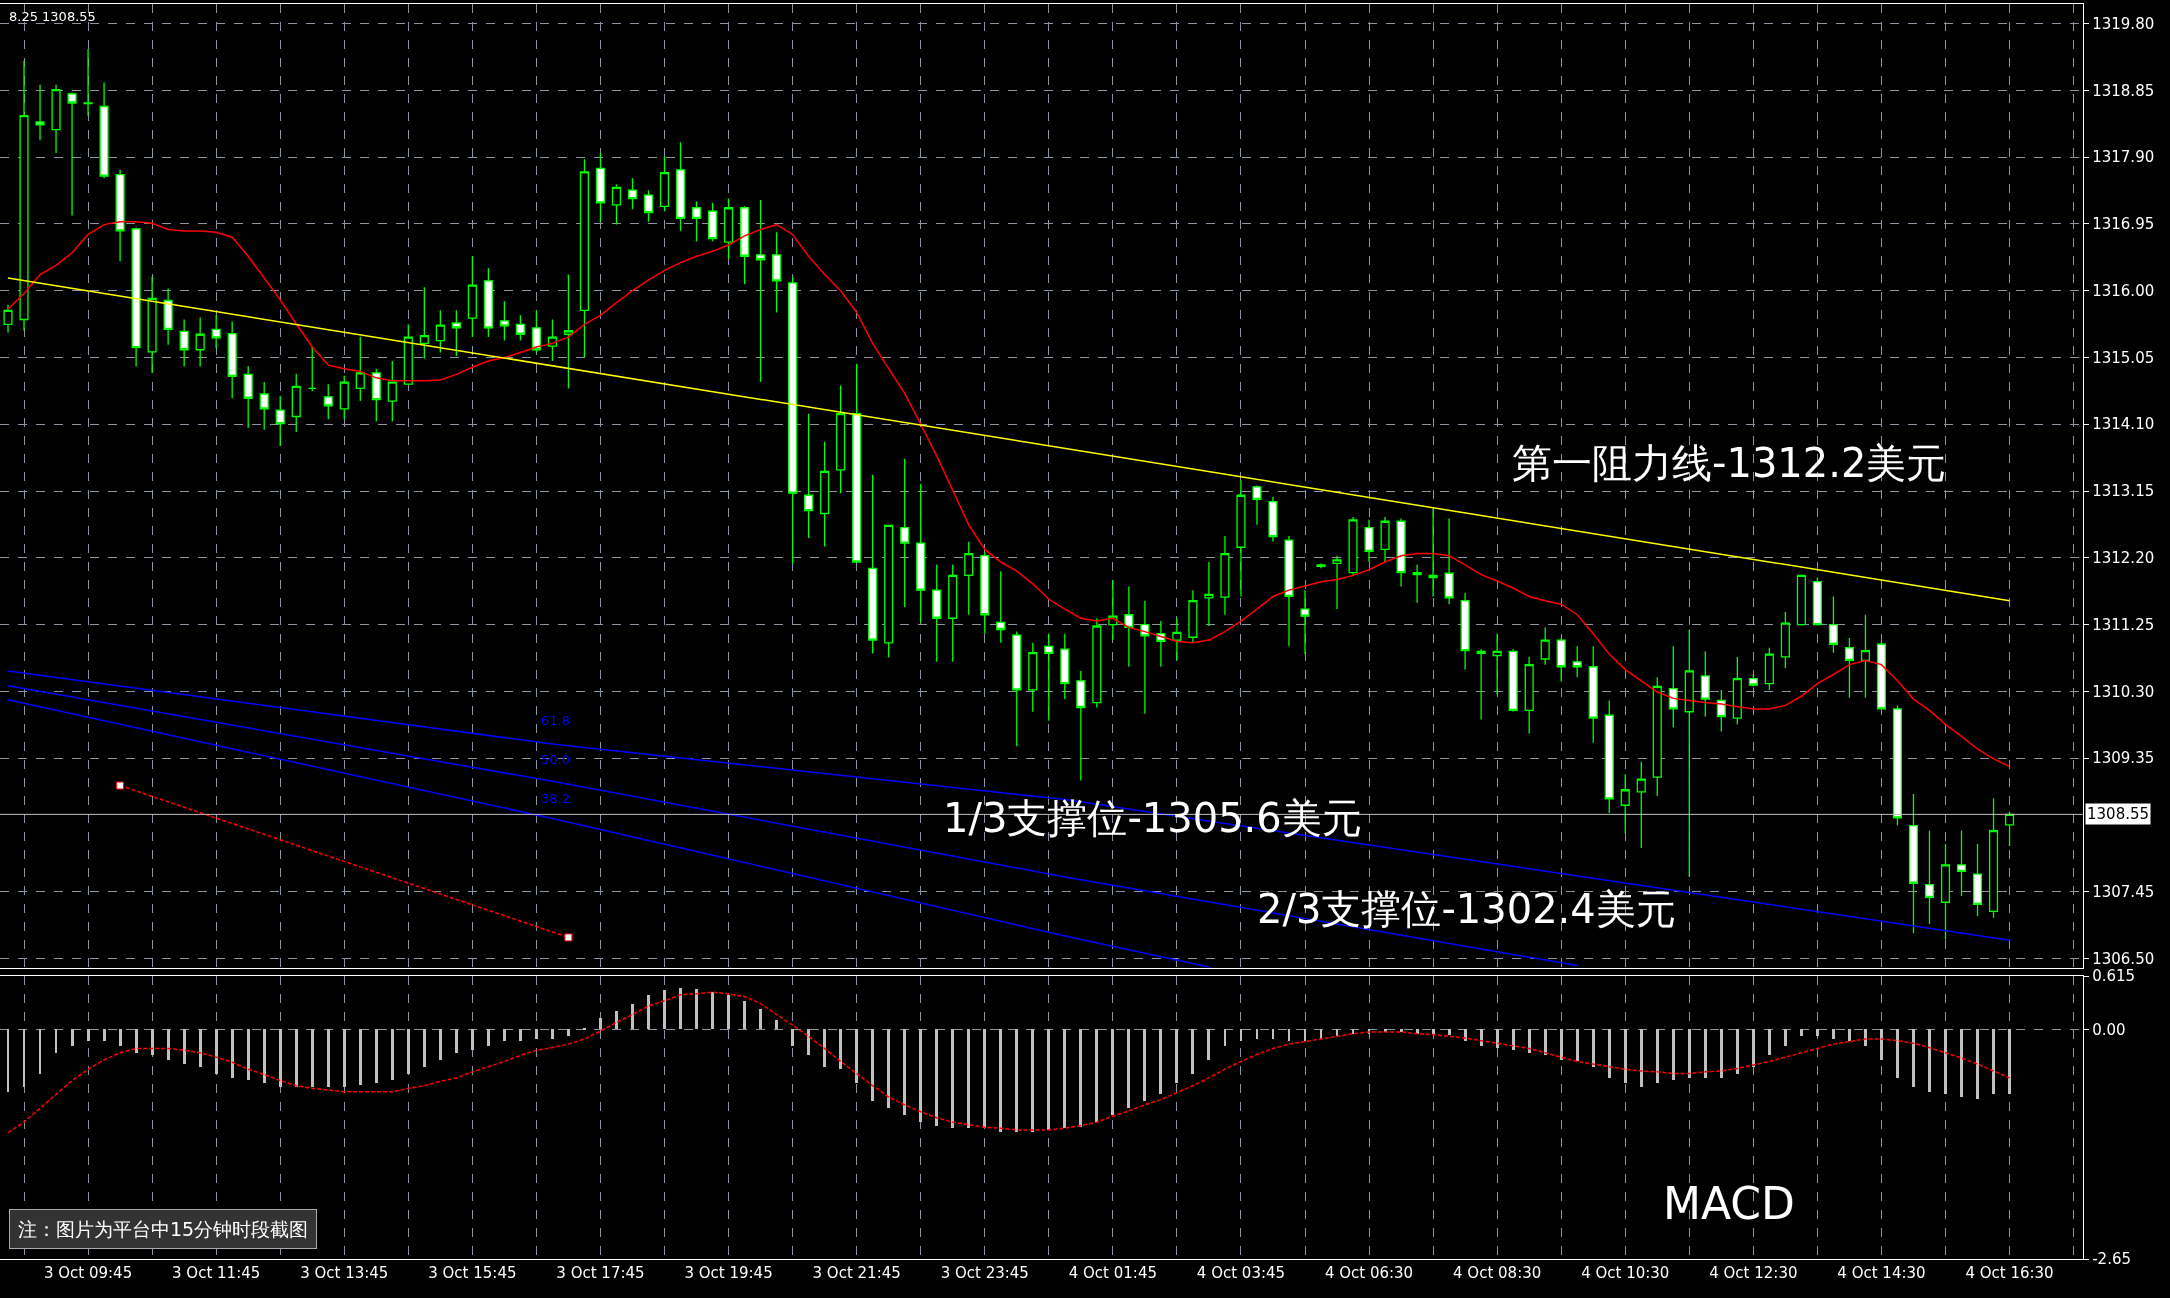 This screenshot has width=2170, height=1298. I want to click on y-tick-label: 1316.95, so click(2123, 224).